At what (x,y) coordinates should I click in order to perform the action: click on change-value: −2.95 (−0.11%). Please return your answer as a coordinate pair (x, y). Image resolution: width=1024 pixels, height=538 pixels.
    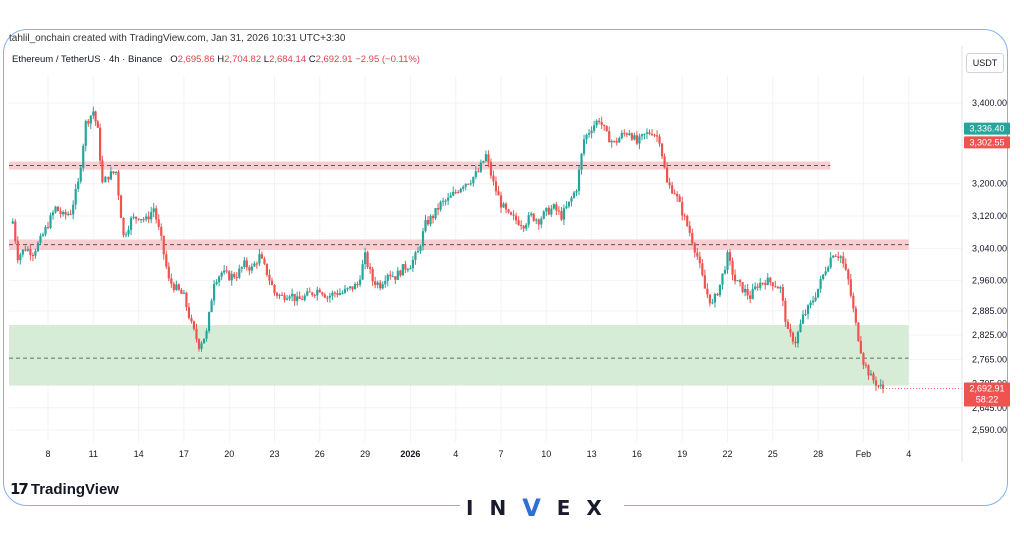
    Looking at the image, I should click on (387, 59).